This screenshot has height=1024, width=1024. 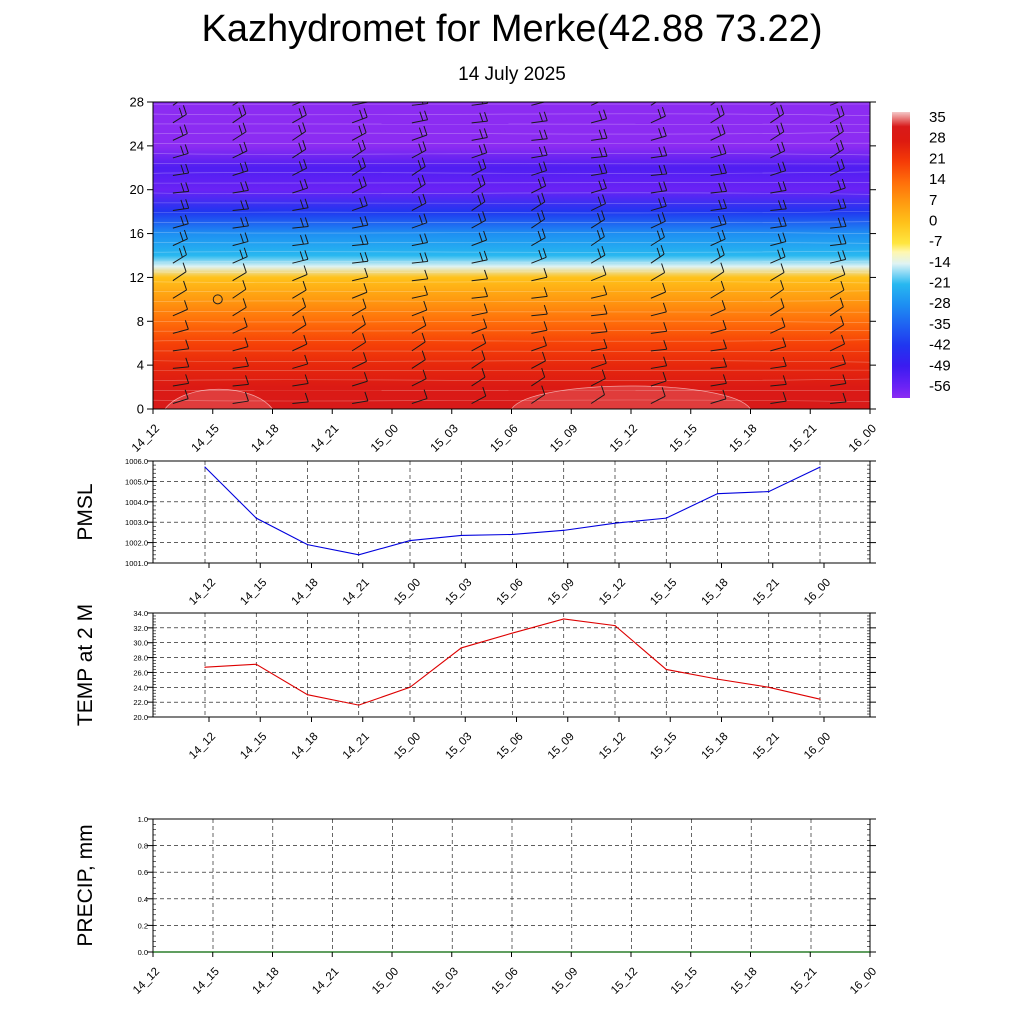 What do you see at coordinates (512, 29) in the screenshot?
I see `chart-title: Kazhydromet for Merke(42.88 73.22)` at bounding box center [512, 29].